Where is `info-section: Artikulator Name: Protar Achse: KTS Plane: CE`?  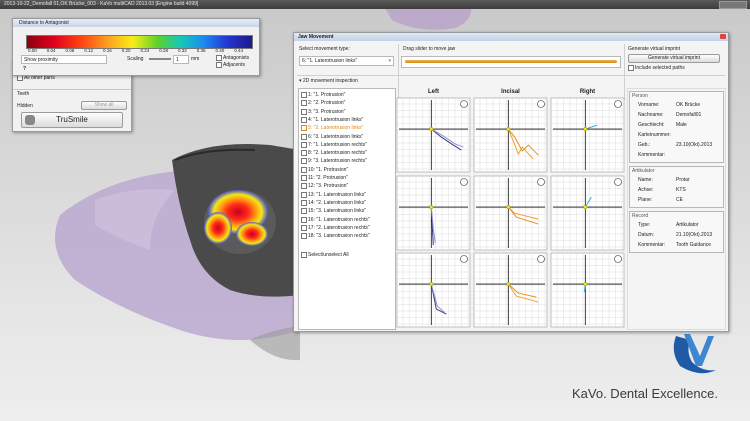
info-section: Artikulator Name: Protar Achse: KTS Plane: CE is located at coordinates (676, 187).